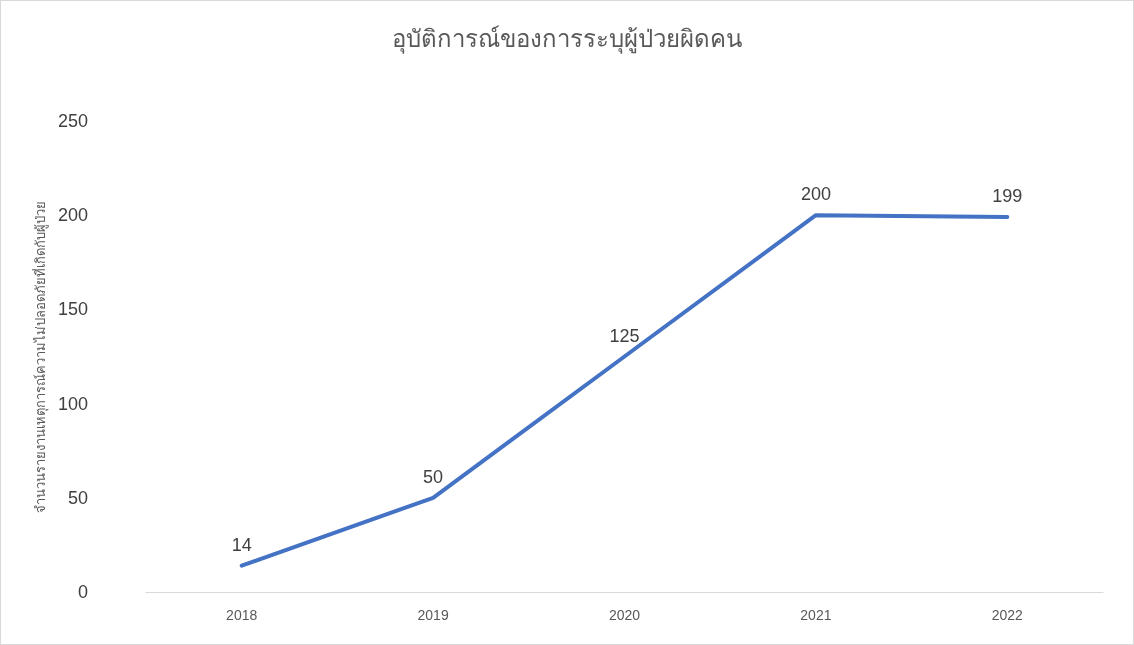  I want to click on y-tick-label: 50, so click(77, 497).